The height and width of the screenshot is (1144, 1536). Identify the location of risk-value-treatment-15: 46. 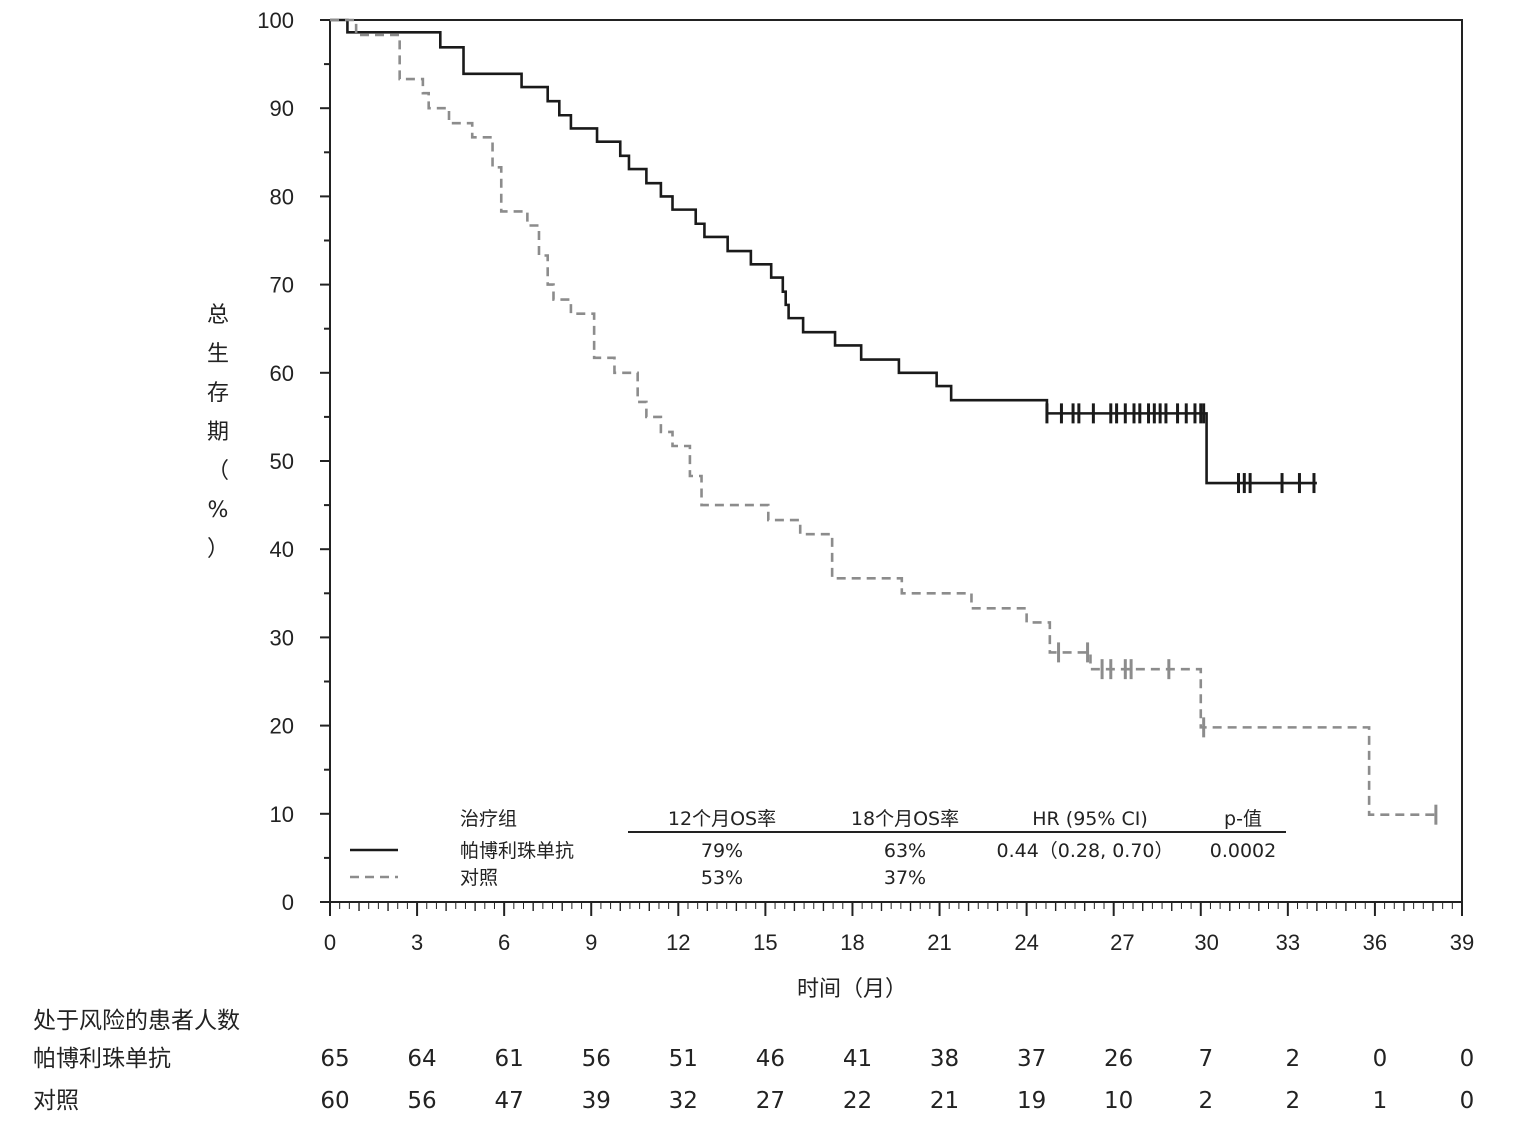
(770, 1059).